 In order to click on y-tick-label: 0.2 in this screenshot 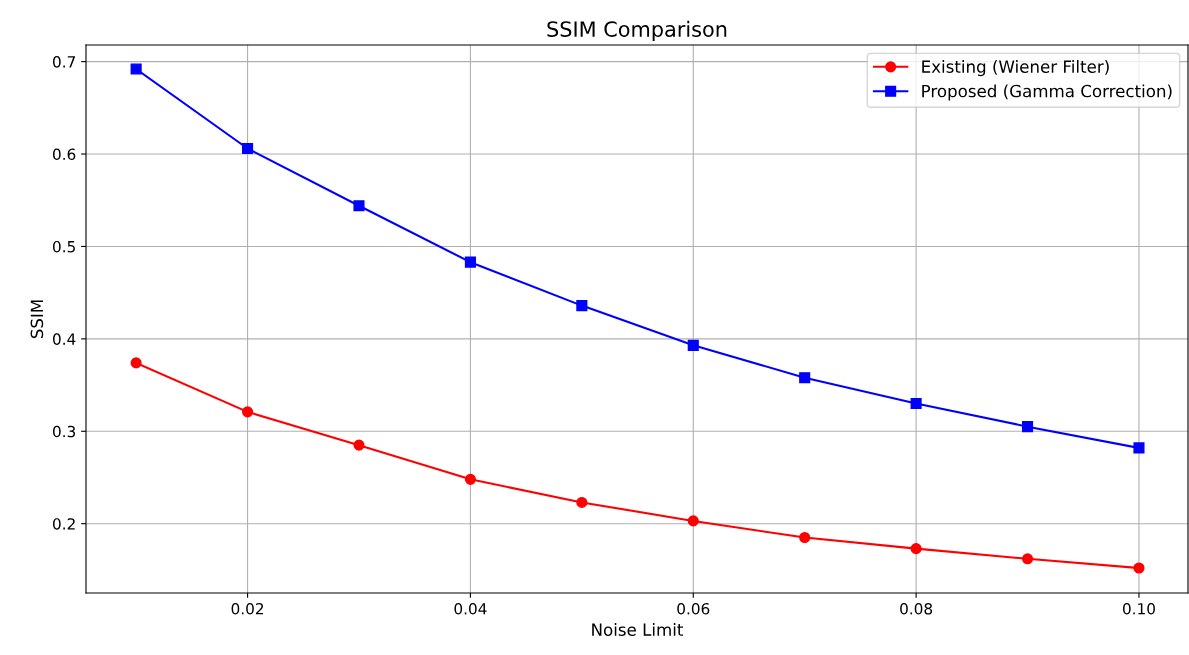, I will do `click(63, 524)`.